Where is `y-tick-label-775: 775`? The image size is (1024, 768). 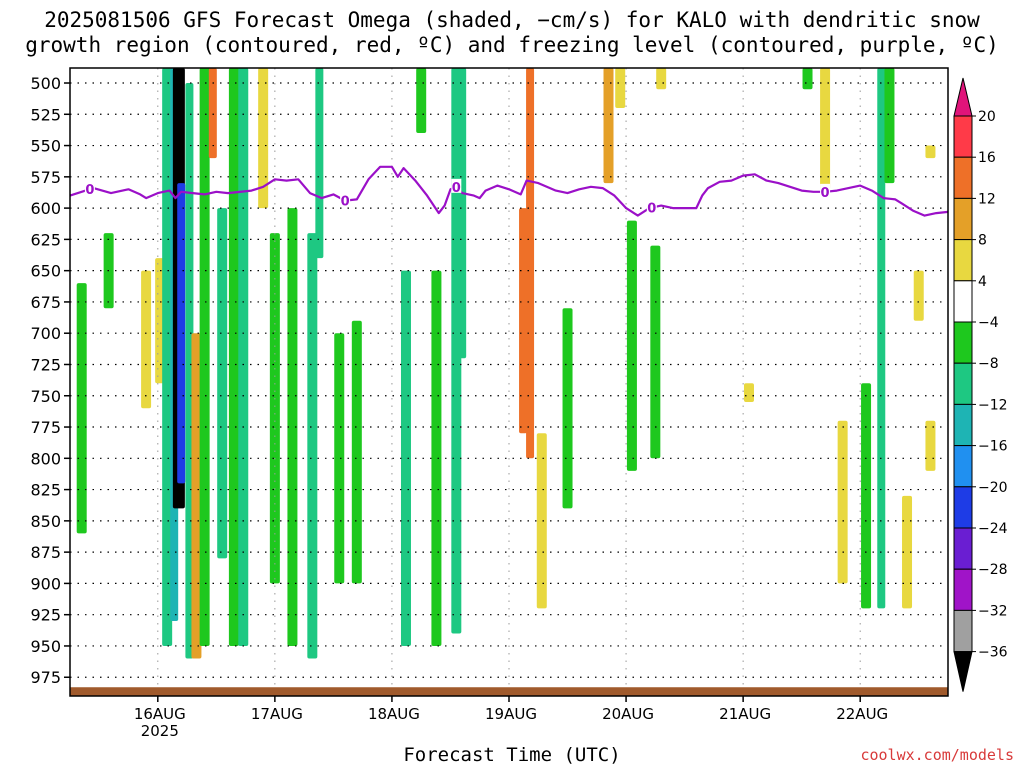 y-tick-label-775: 775 is located at coordinates (45, 427).